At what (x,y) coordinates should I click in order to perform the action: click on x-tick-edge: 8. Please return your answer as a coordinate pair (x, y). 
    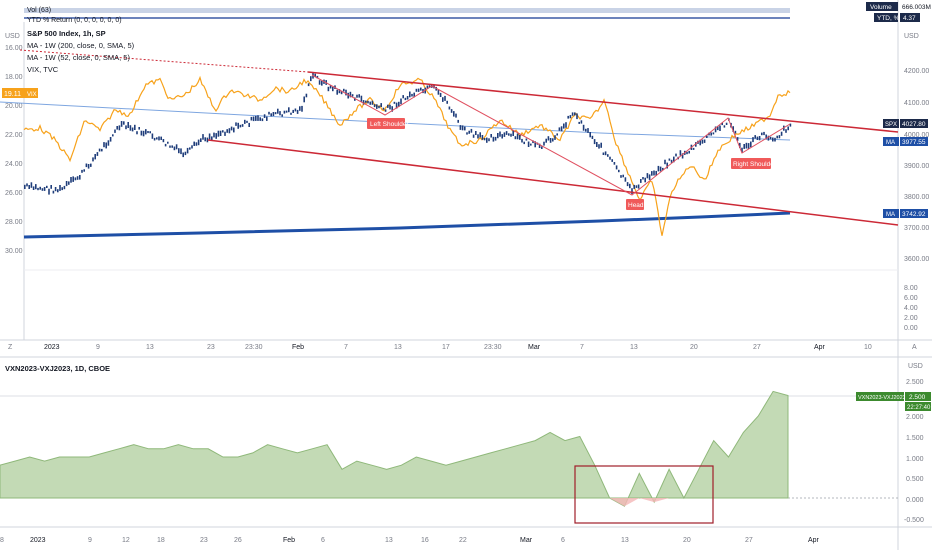
    Looking at the image, I should click on (2, 540).